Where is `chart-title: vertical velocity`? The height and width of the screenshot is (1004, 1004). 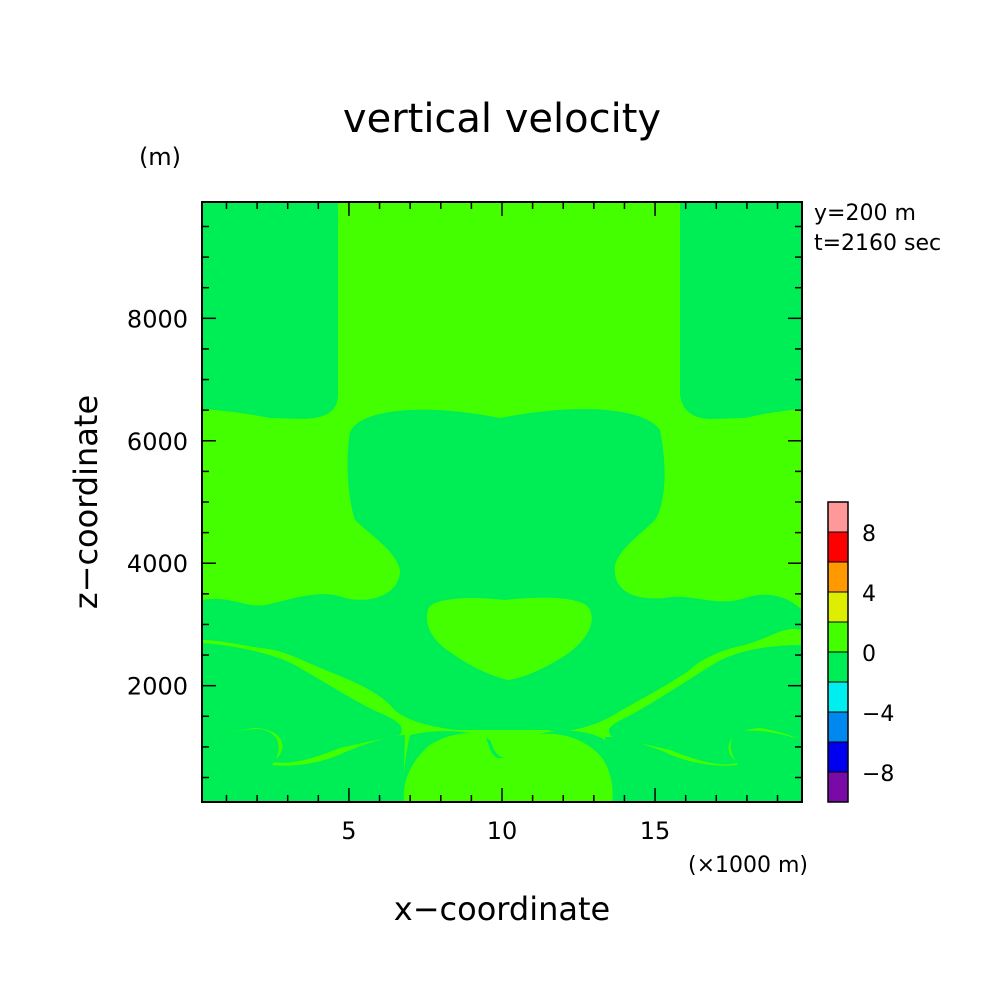
chart-title: vertical velocity is located at coordinates (502, 119).